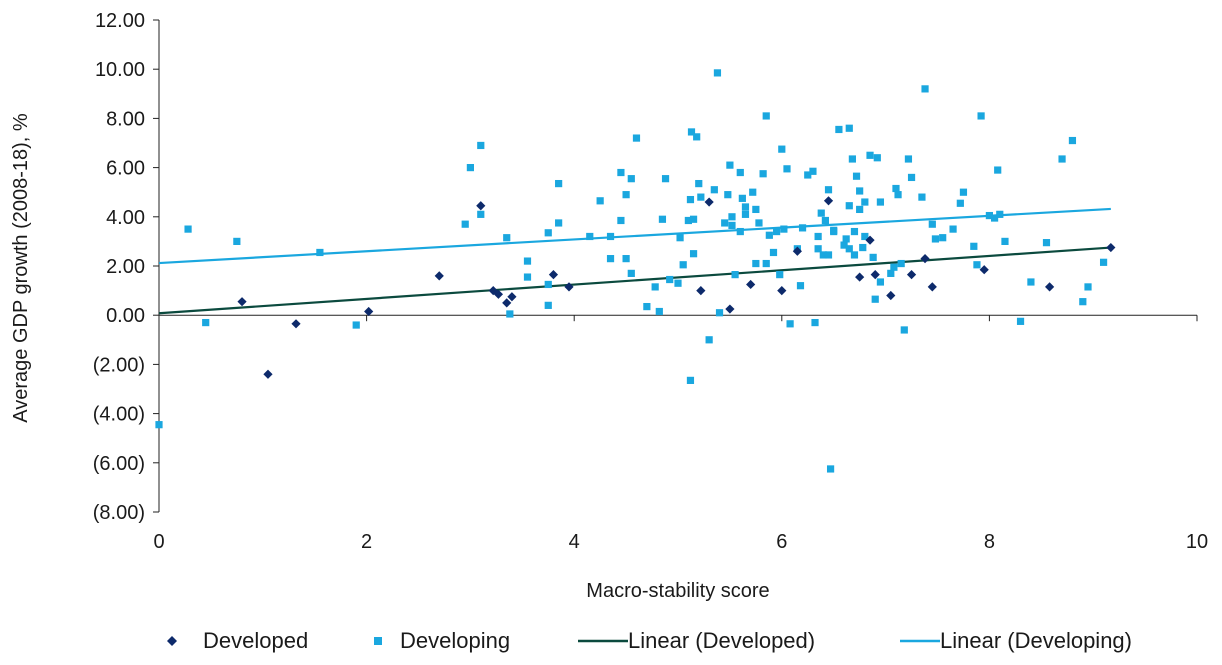 The height and width of the screenshot is (665, 1222). What do you see at coordinates (119, 415) in the screenshot?
I see `y-tick-label: (4.00)` at bounding box center [119, 415].